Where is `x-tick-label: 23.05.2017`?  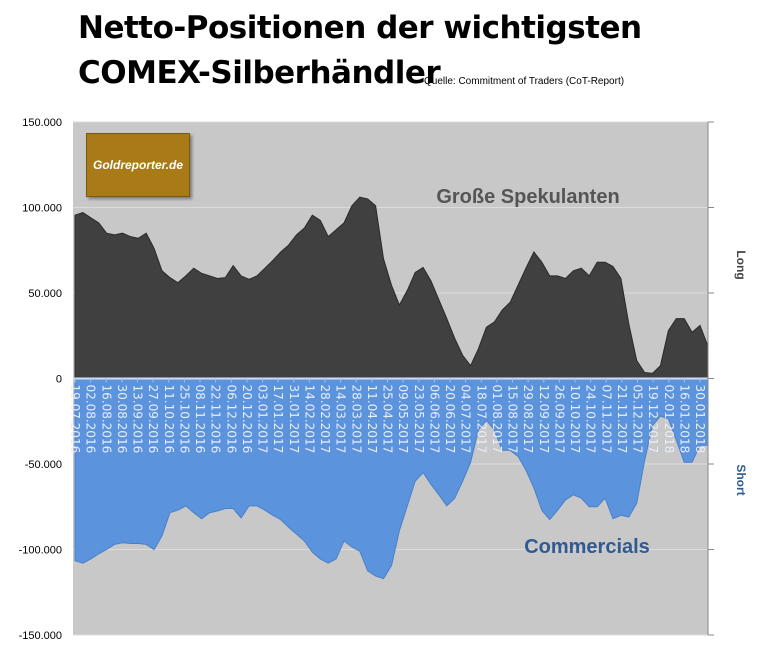 x-tick-label: 23.05.2017 is located at coordinates (419, 419).